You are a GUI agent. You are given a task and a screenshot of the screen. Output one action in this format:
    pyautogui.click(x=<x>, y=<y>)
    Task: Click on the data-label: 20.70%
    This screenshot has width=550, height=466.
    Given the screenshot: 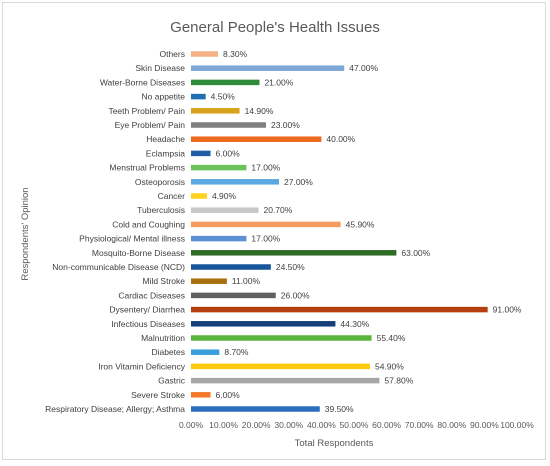 What is the action you would take?
    pyautogui.click(x=277, y=210)
    